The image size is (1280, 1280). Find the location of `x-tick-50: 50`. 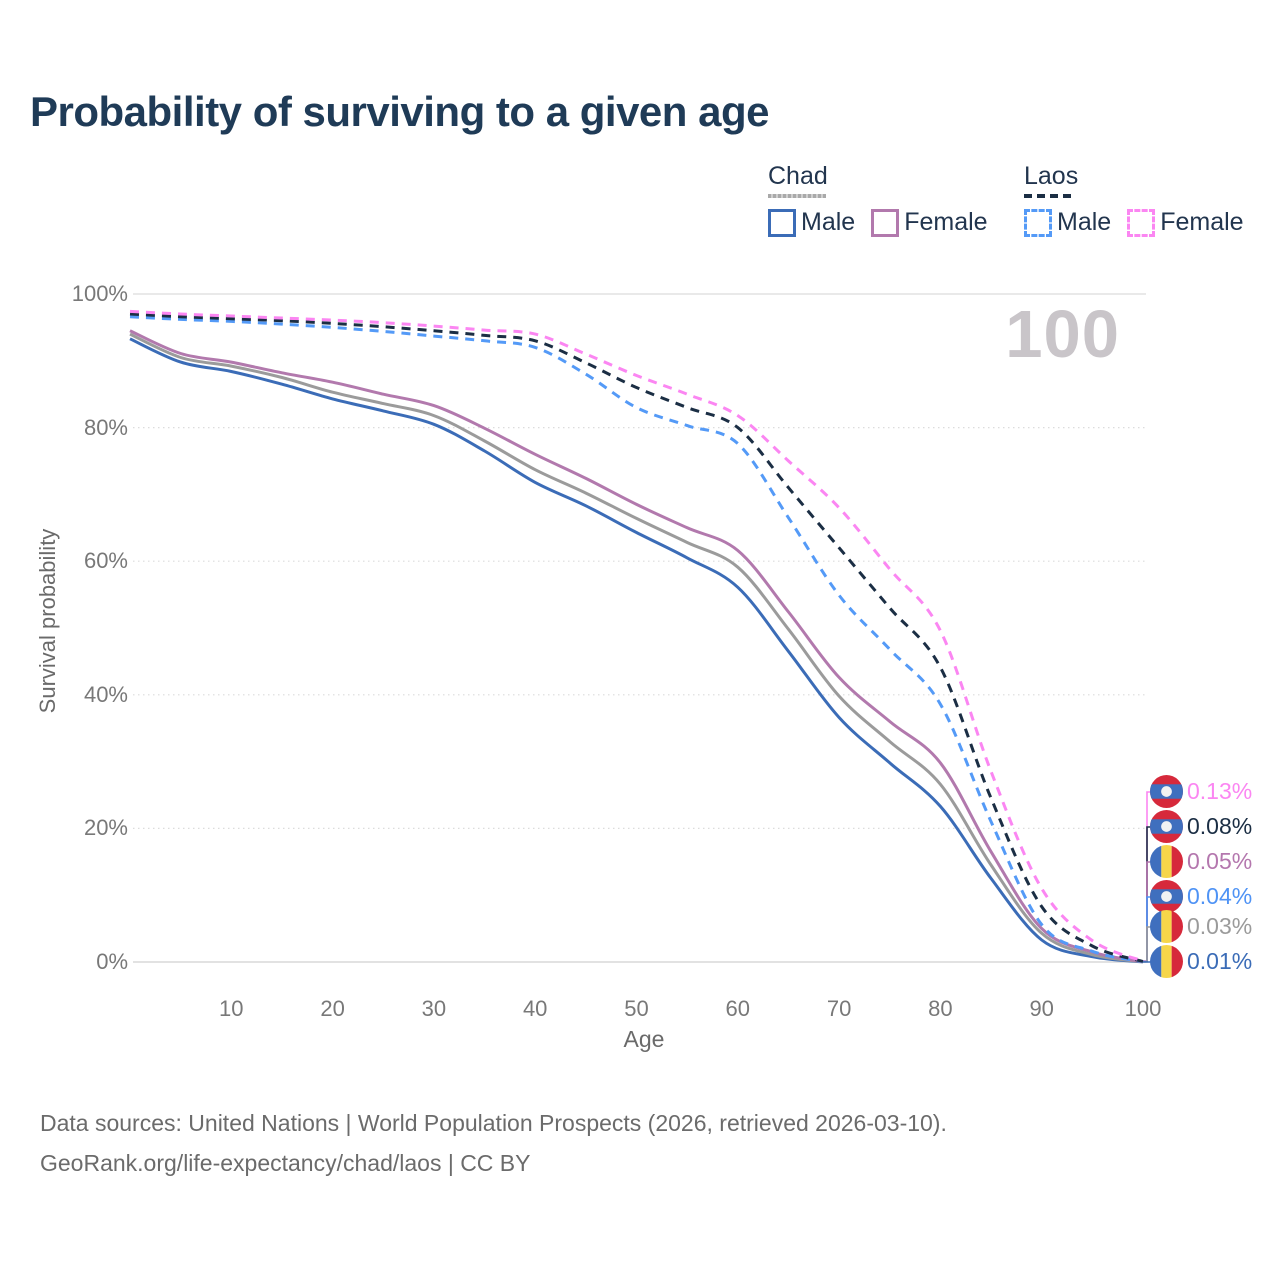

x-tick-50: 50 is located at coordinates (636, 1008).